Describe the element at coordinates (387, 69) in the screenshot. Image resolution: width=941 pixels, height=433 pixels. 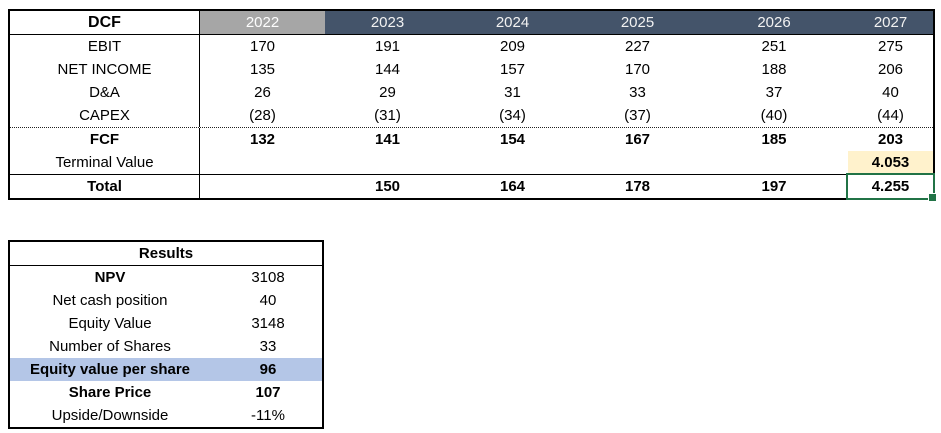
I see `dcf-cell: 144` at that location.